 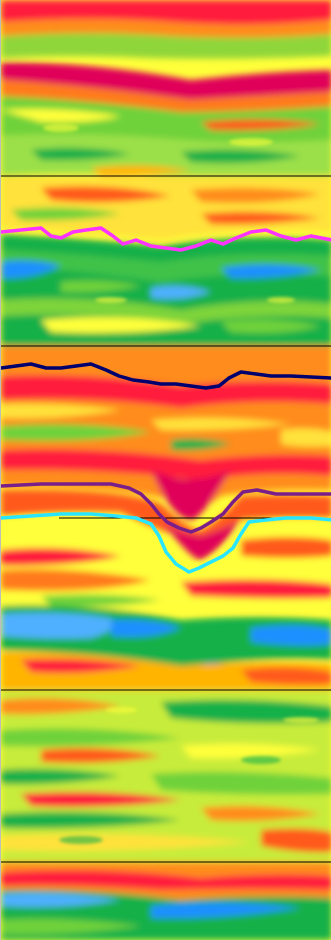 What do you see at coordinates (166, 239) in the screenshot?
I see `horizon-magenta` at bounding box center [166, 239].